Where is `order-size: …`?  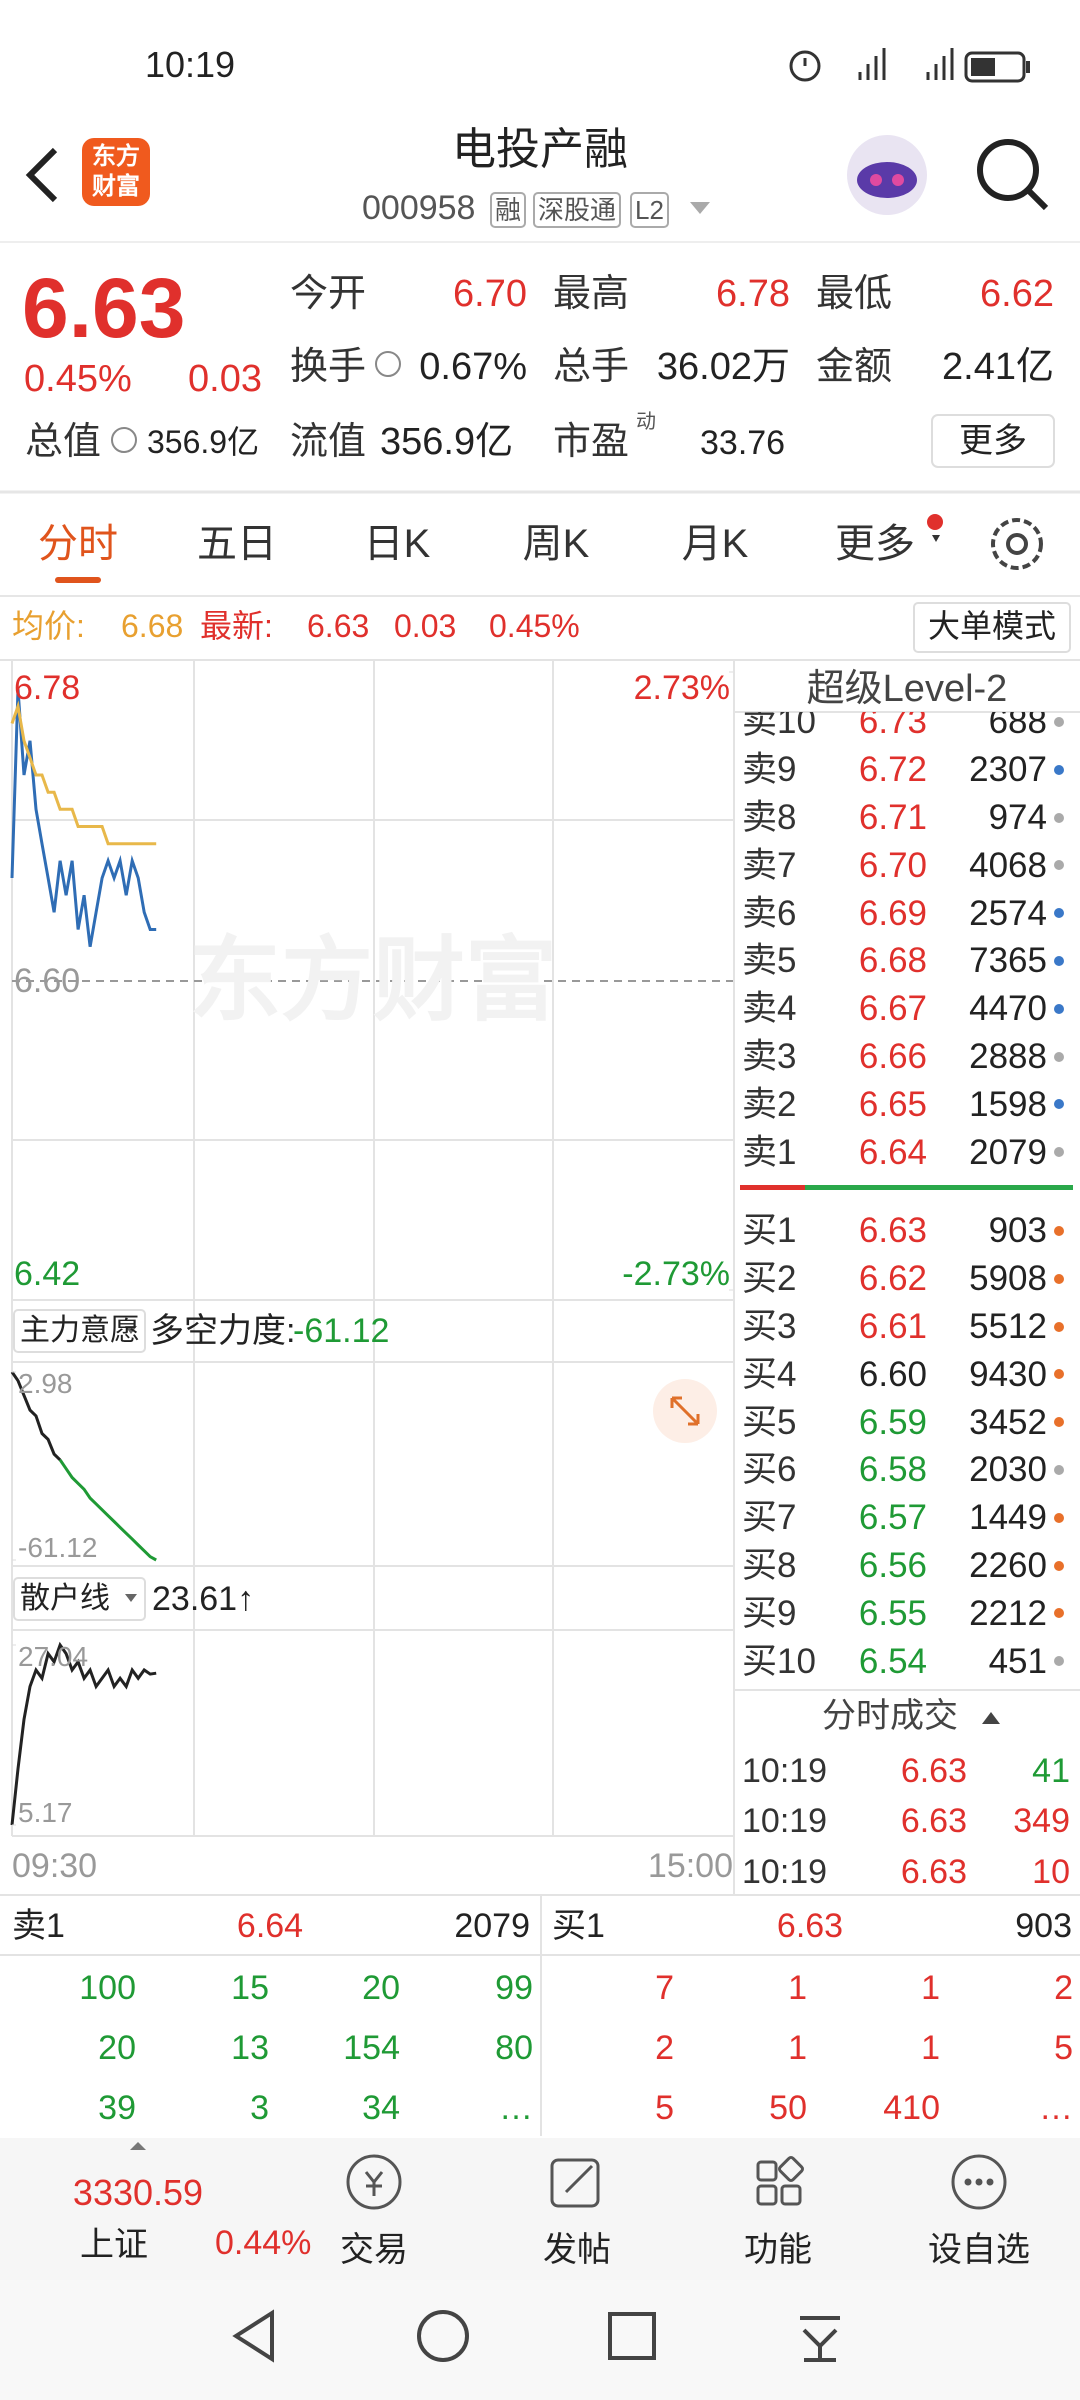 order-size: … is located at coordinates (1056, 2107).